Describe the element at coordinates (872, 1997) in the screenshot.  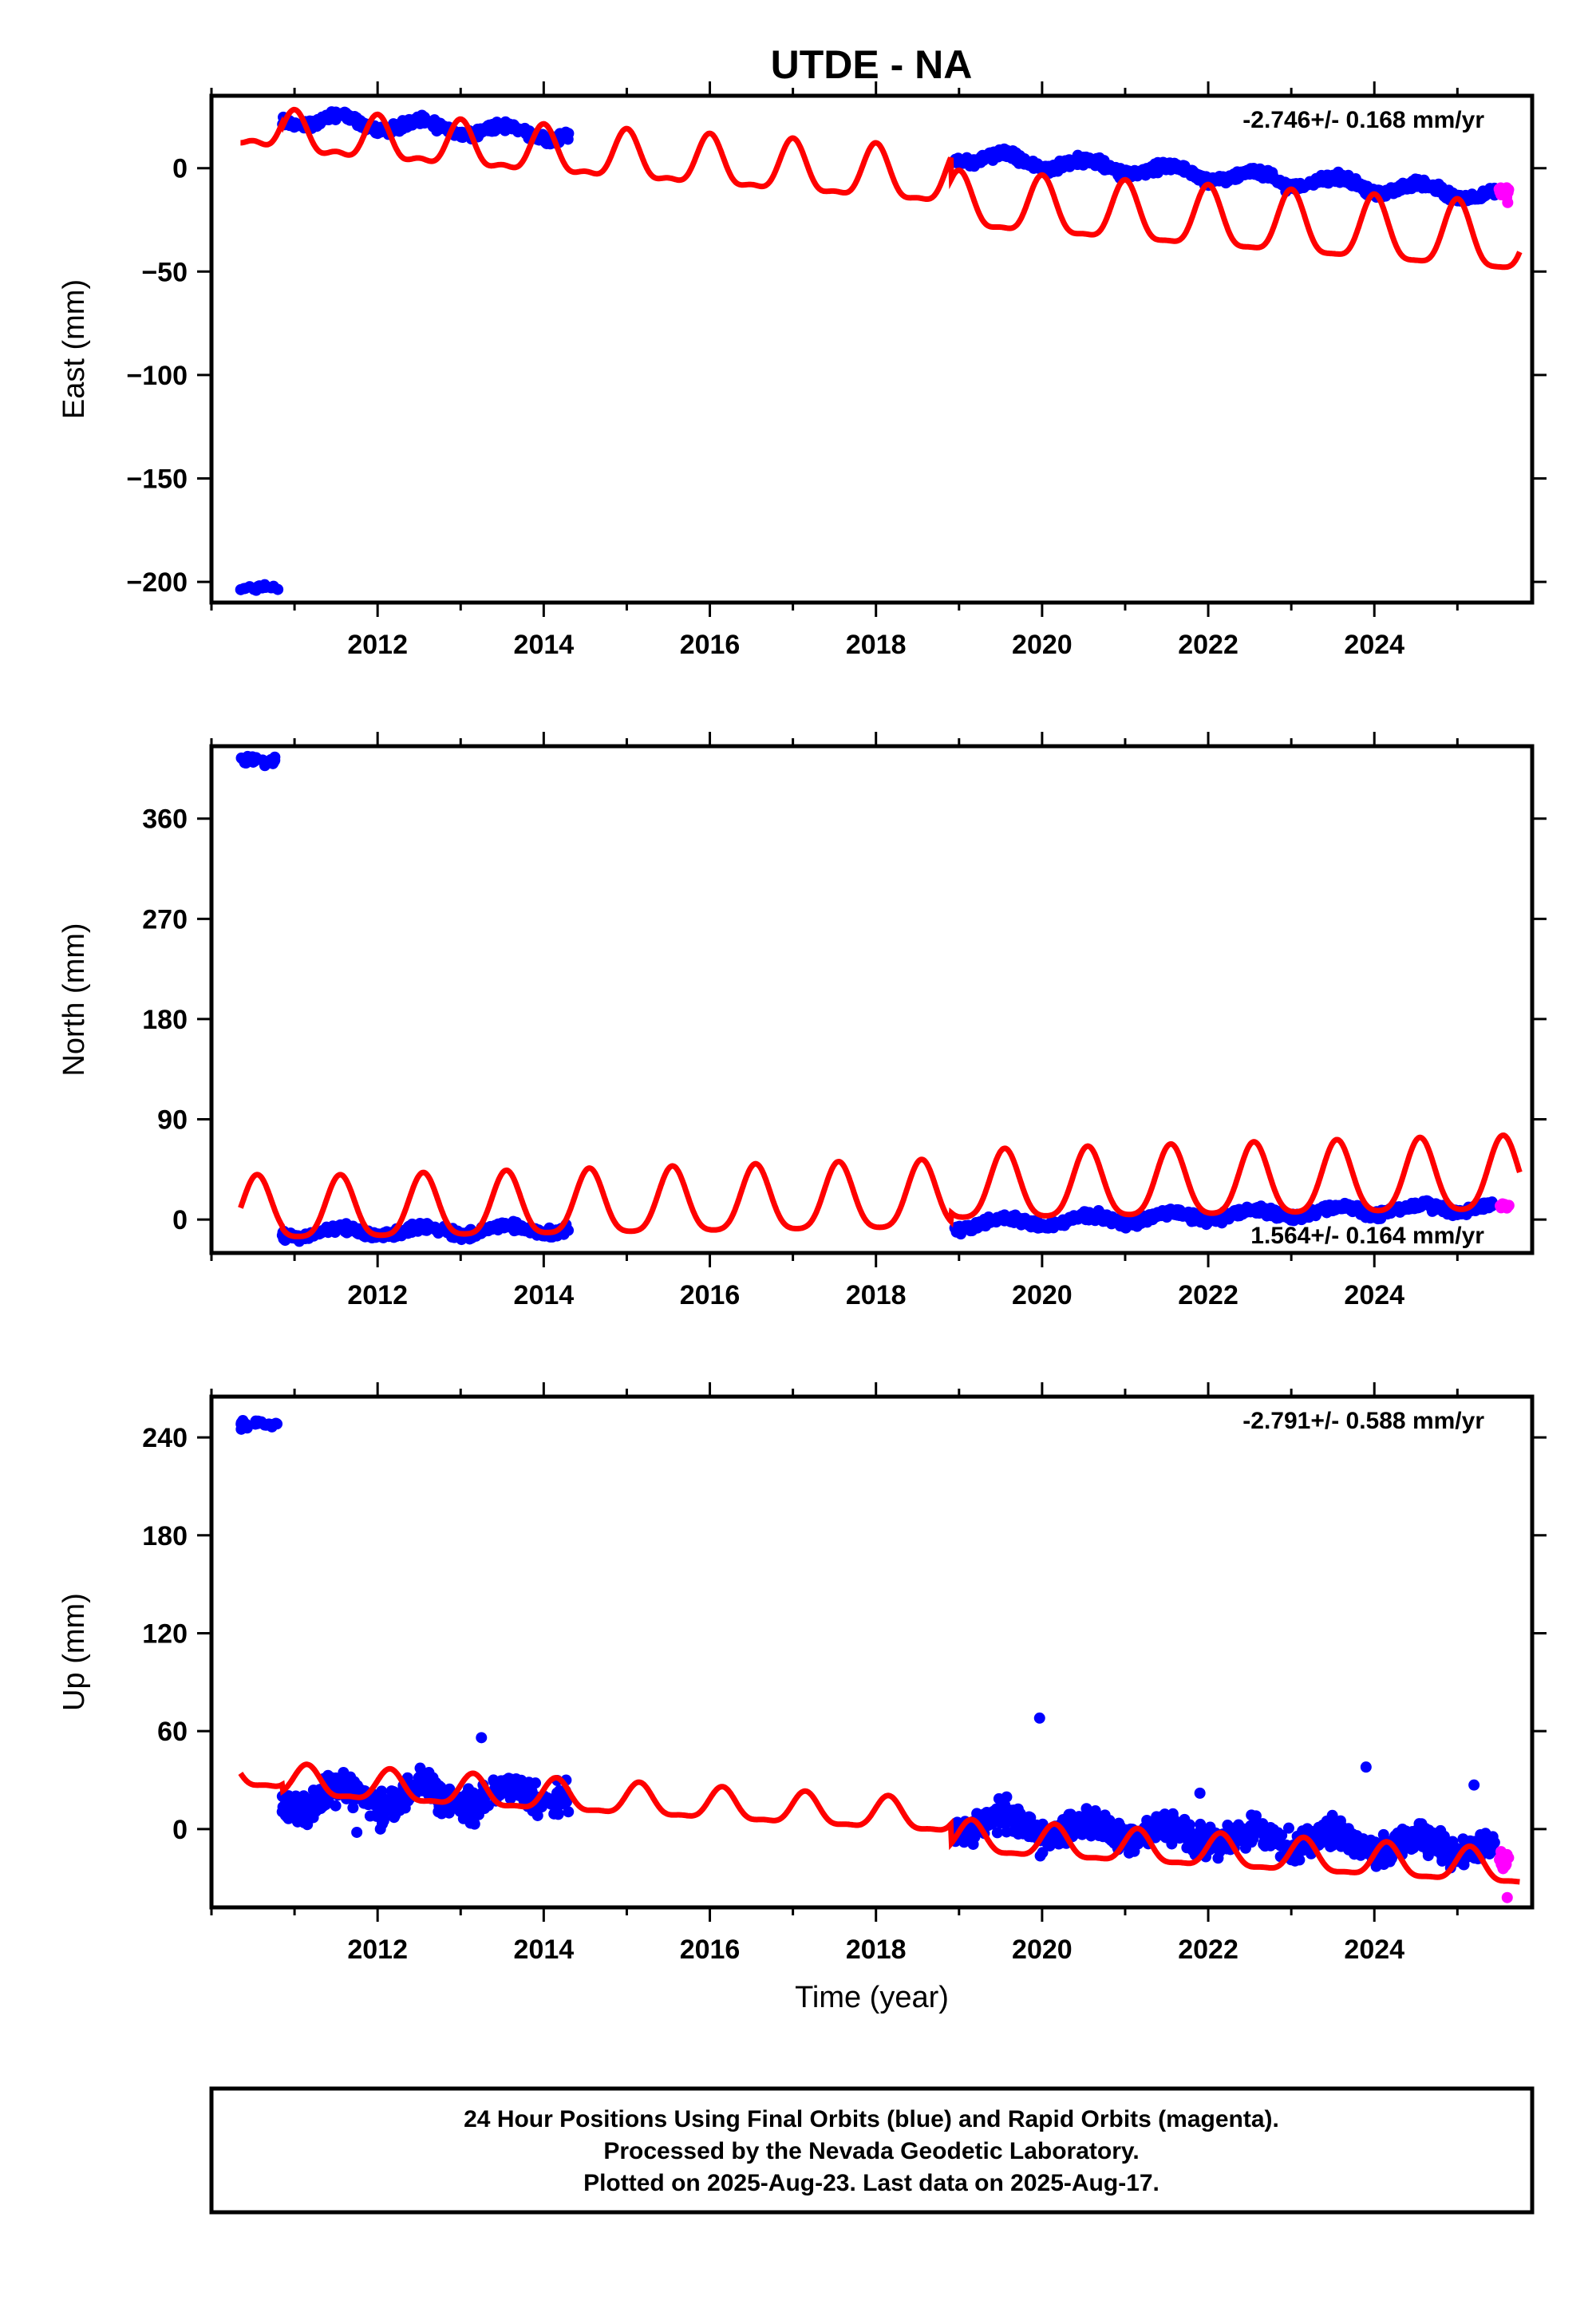
I see `x-axis-label: Time (year)` at that location.